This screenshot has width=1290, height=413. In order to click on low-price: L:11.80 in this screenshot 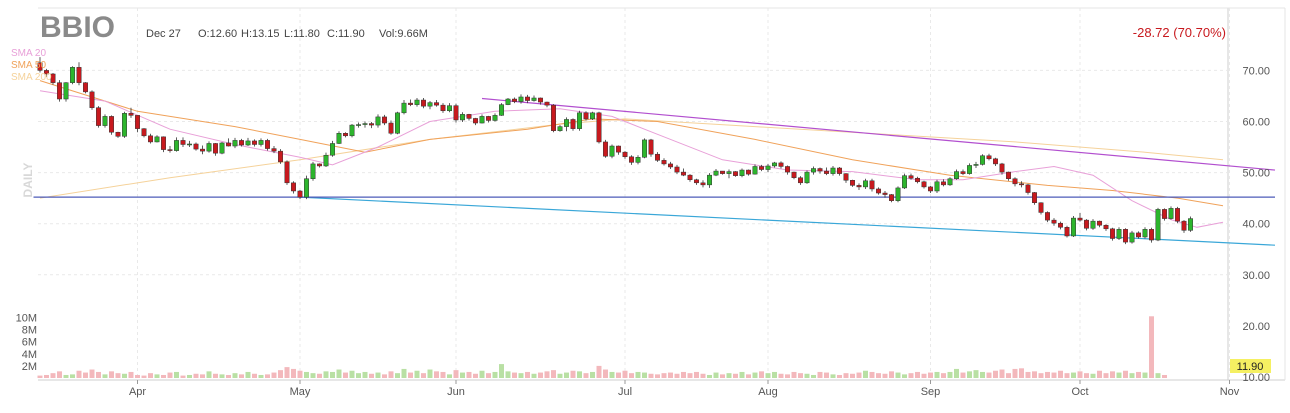, I will do `click(302, 34)`.